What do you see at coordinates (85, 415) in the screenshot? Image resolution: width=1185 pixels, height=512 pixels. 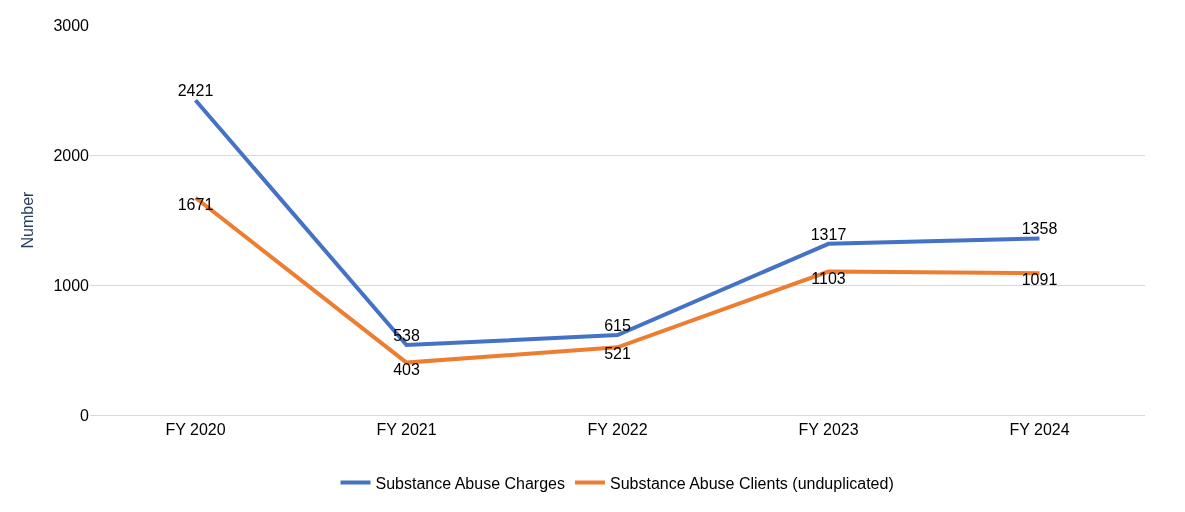 I see `y-tick-label: 0` at bounding box center [85, 415].